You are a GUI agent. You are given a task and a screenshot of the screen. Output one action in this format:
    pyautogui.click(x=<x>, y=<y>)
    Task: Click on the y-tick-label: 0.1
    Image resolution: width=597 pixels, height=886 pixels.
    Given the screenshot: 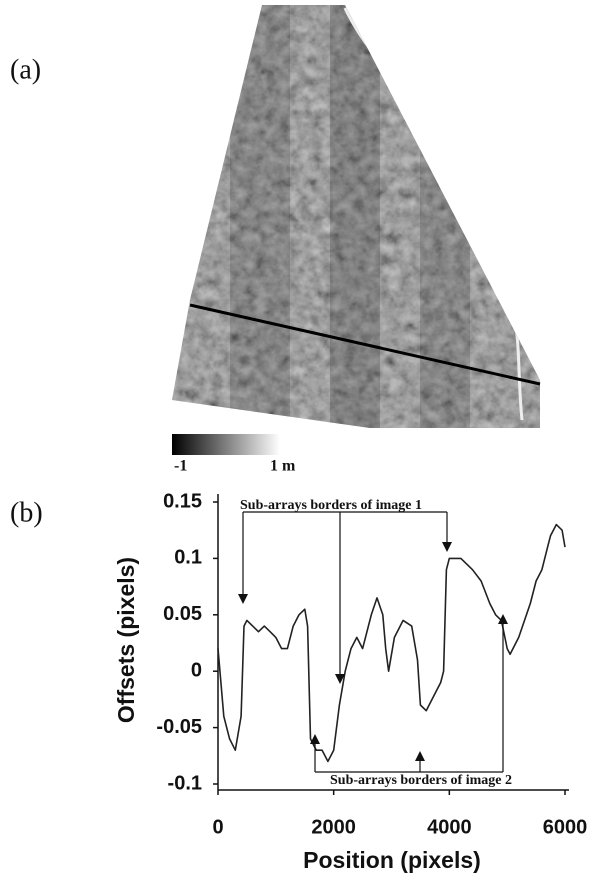 What is the action you would take?
    pyautogui.click(x=188, y=558)
    